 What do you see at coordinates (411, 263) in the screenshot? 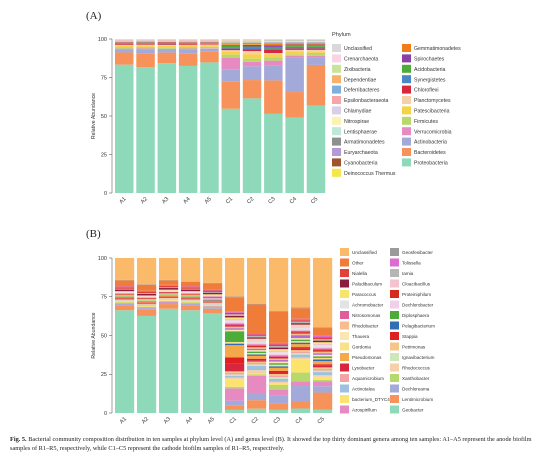
I see `legend-label: Tolissella` at bounding box center [411, 263].